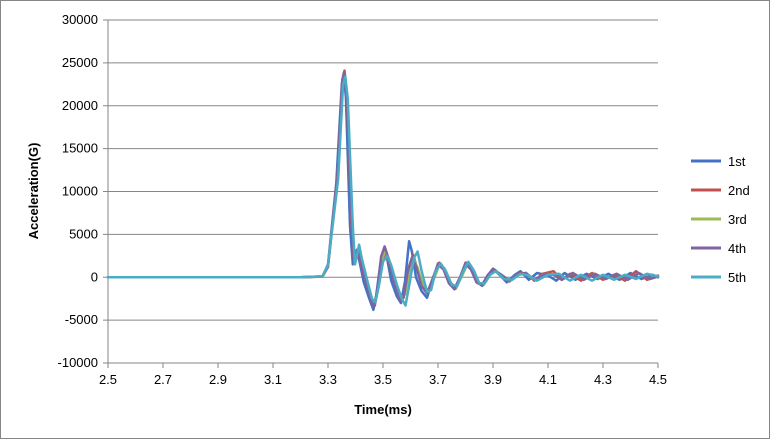  I want to click on y-tick-label: 30000, so click(80, 19).